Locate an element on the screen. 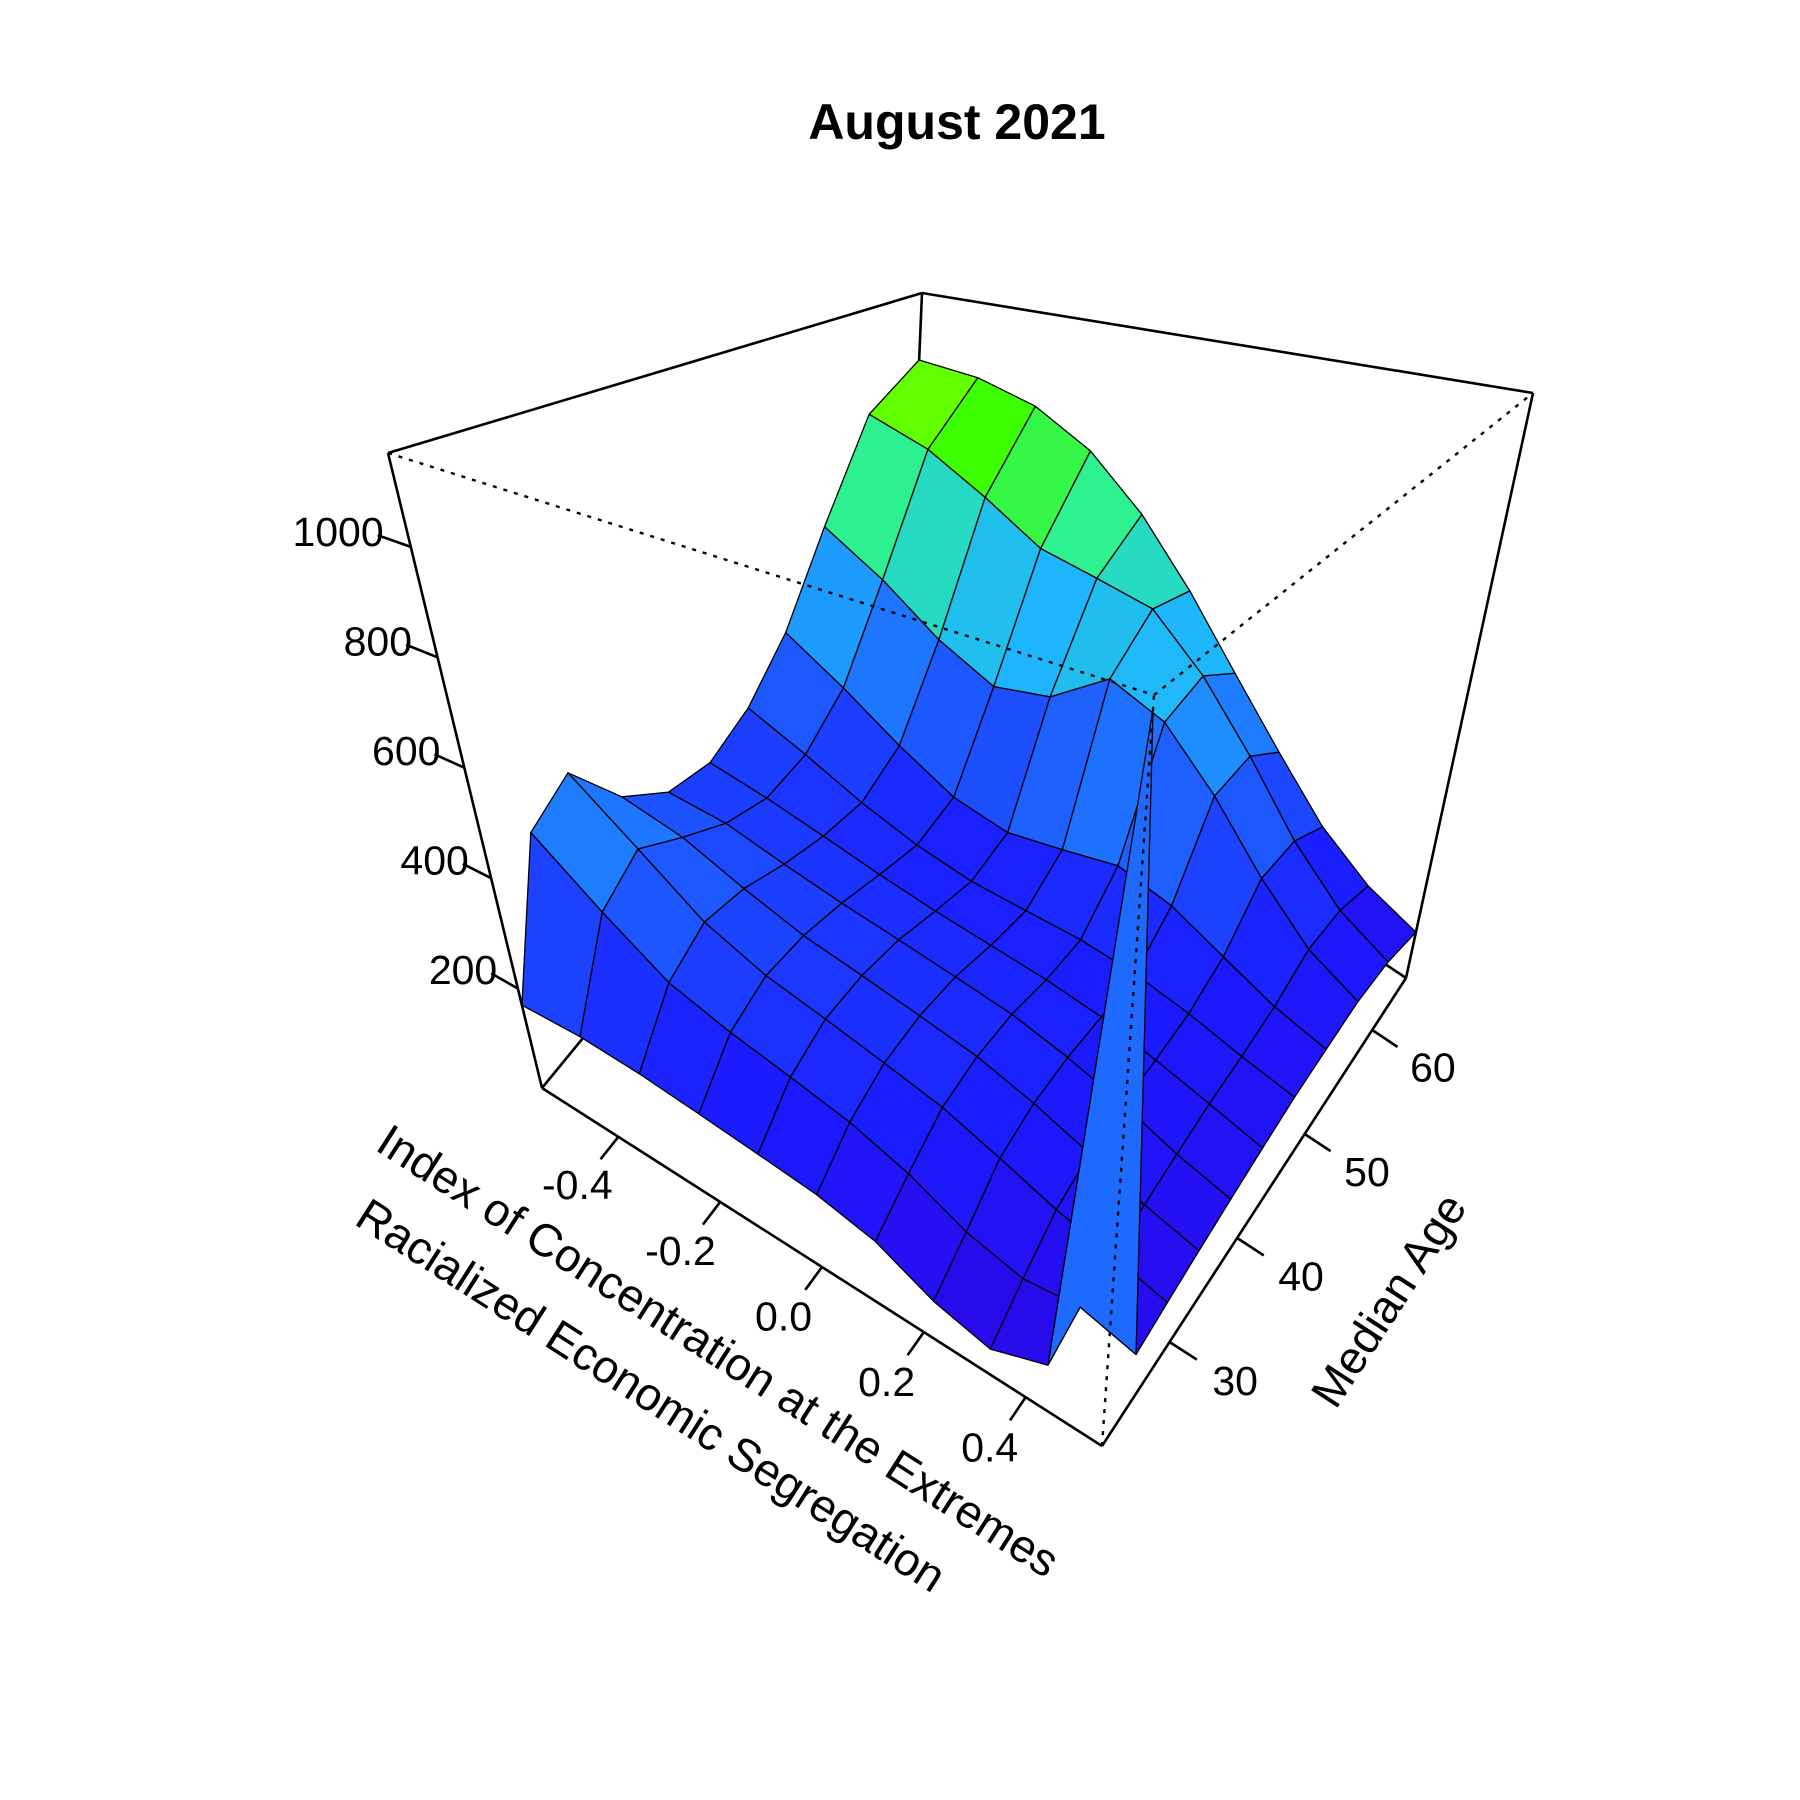 This screenshot has width=1800, height=1800. x-tick-label: 0.4 is located at coordinates (989, 1447).